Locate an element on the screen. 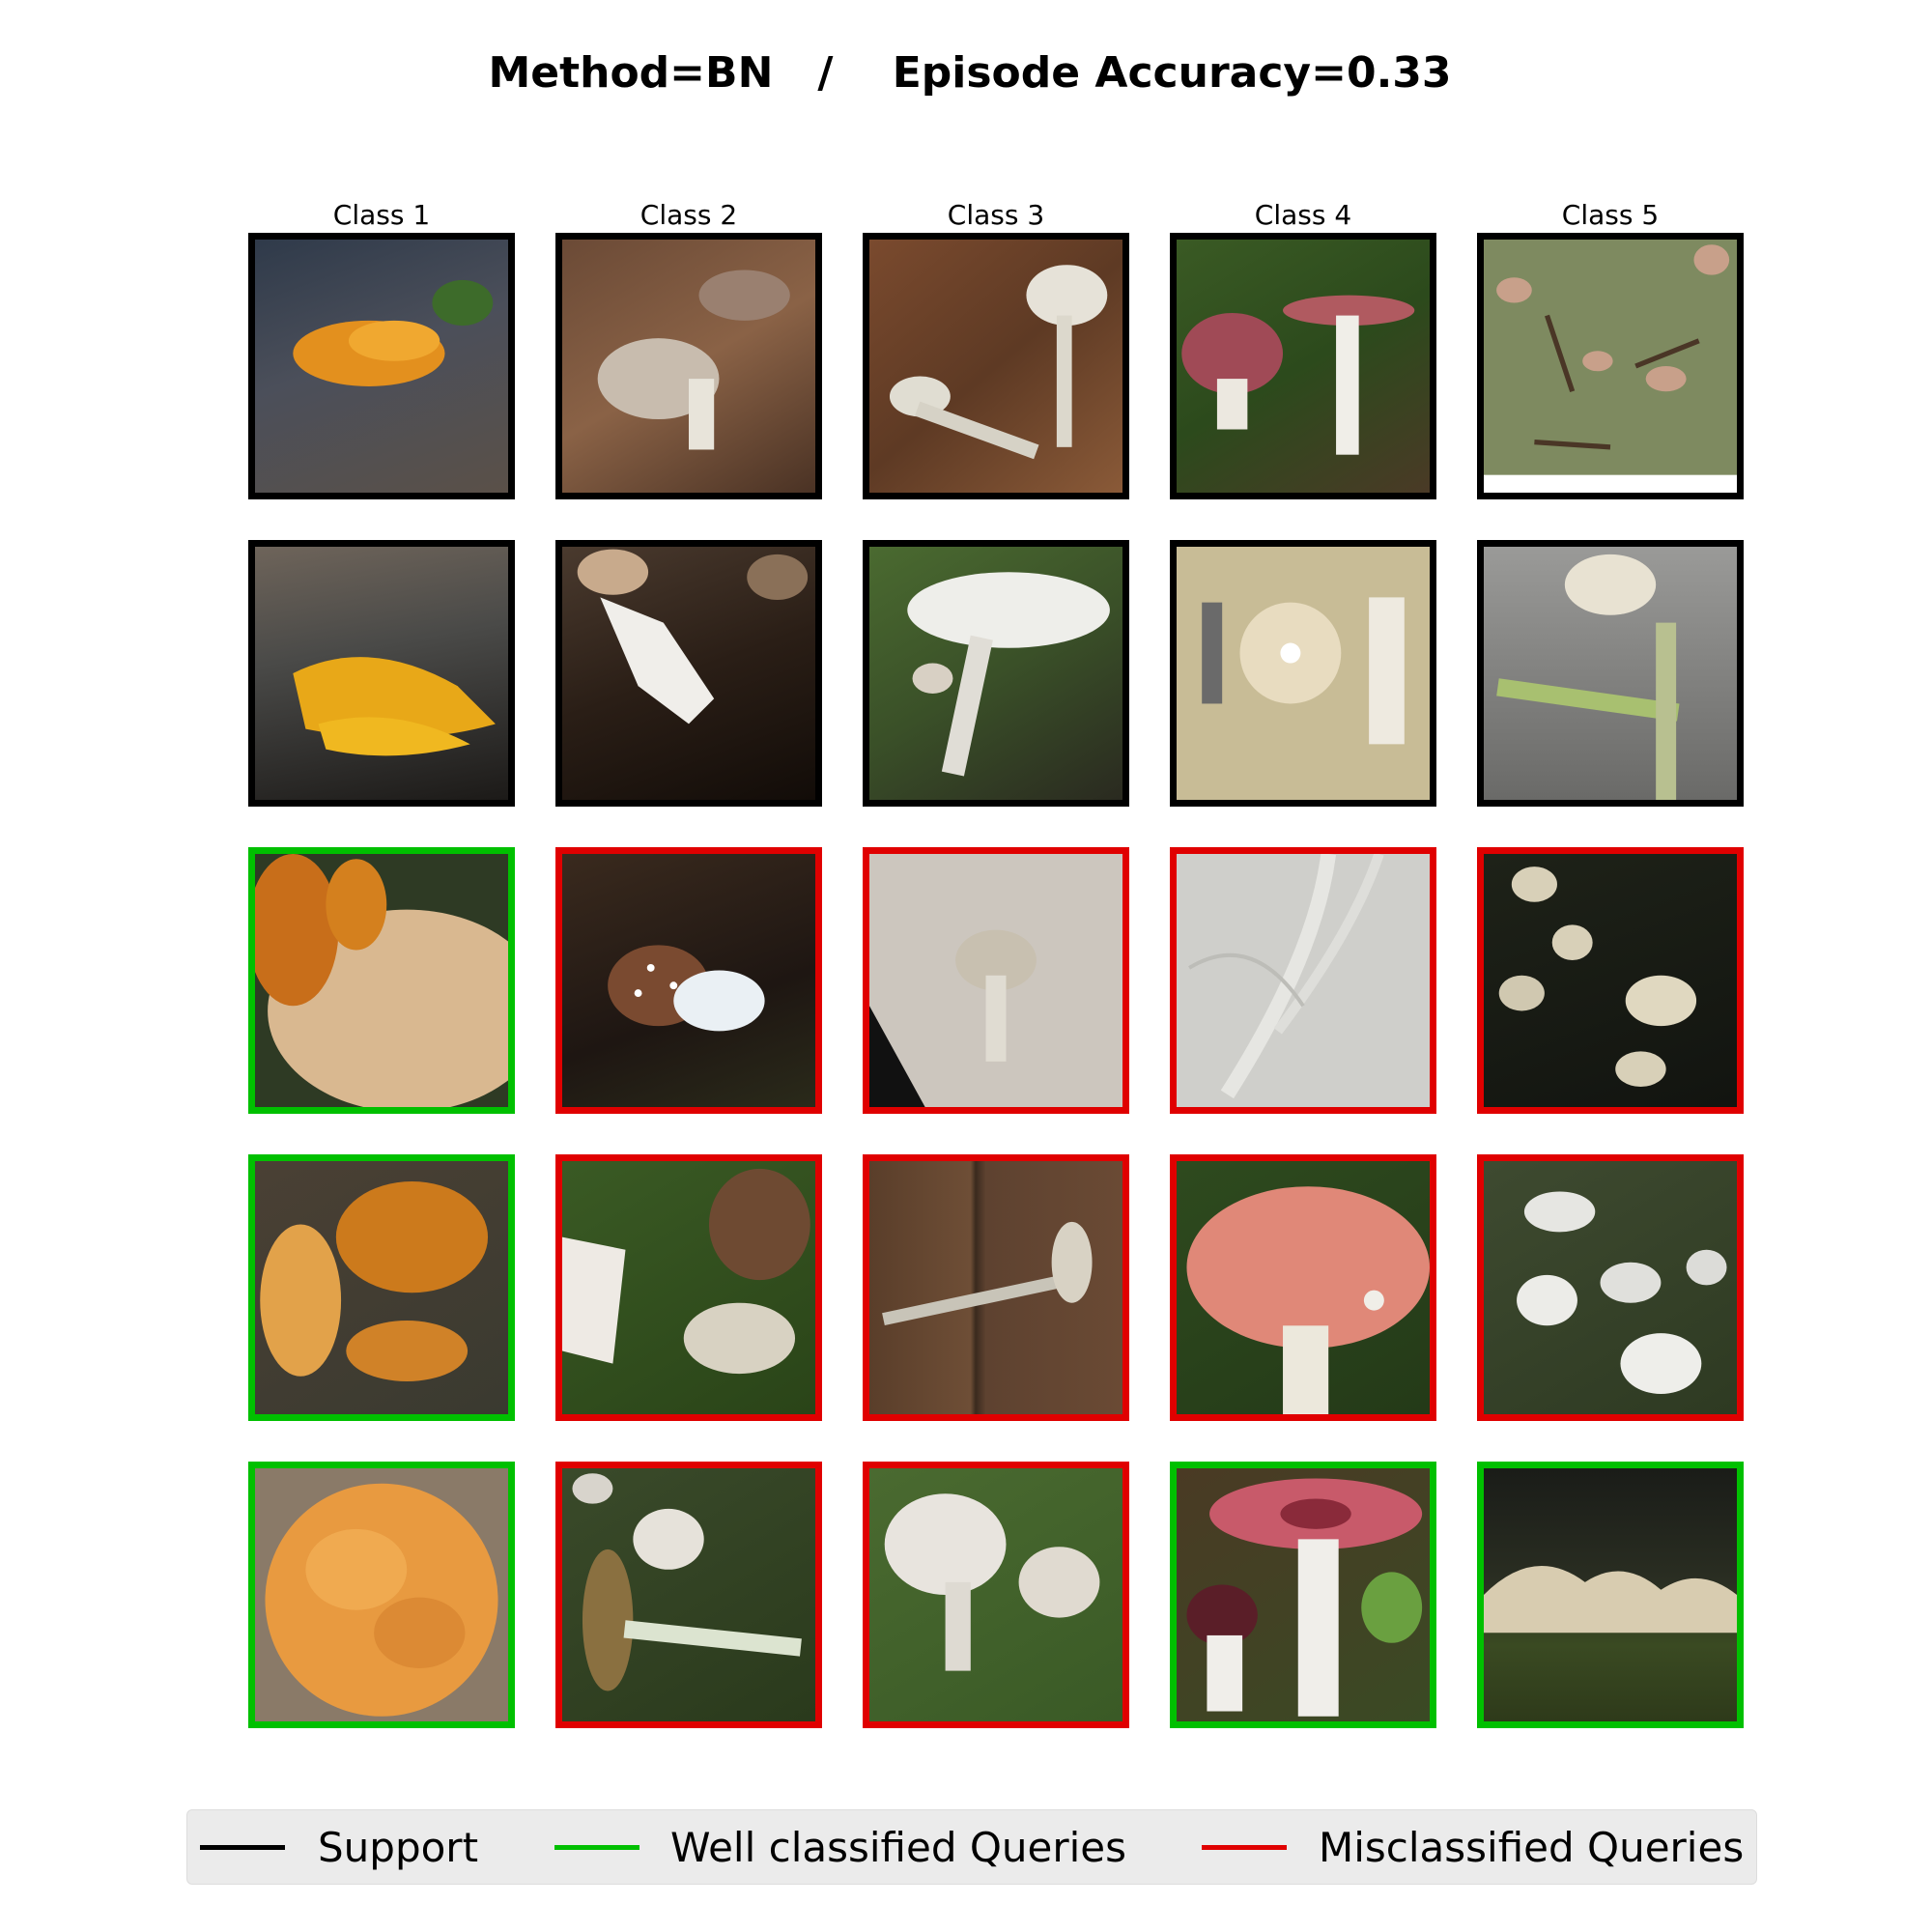 This screenshot has height=1932, width=1932. column-label-class-2: Class 2 is located at coordinates (688, 215).